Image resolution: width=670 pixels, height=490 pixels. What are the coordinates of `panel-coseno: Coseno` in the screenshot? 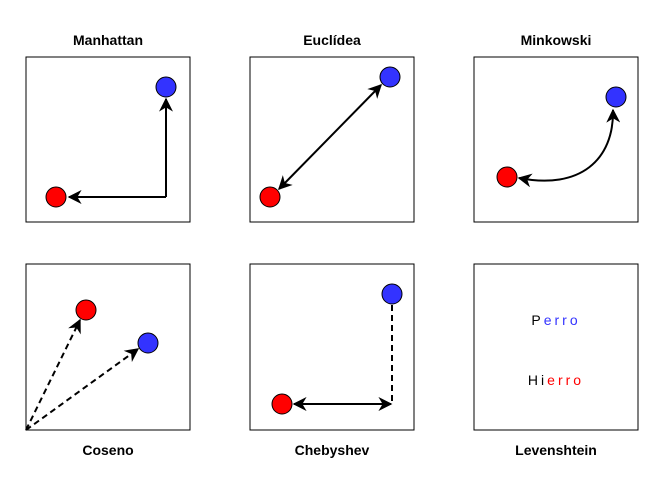 It's located at (108, 360).